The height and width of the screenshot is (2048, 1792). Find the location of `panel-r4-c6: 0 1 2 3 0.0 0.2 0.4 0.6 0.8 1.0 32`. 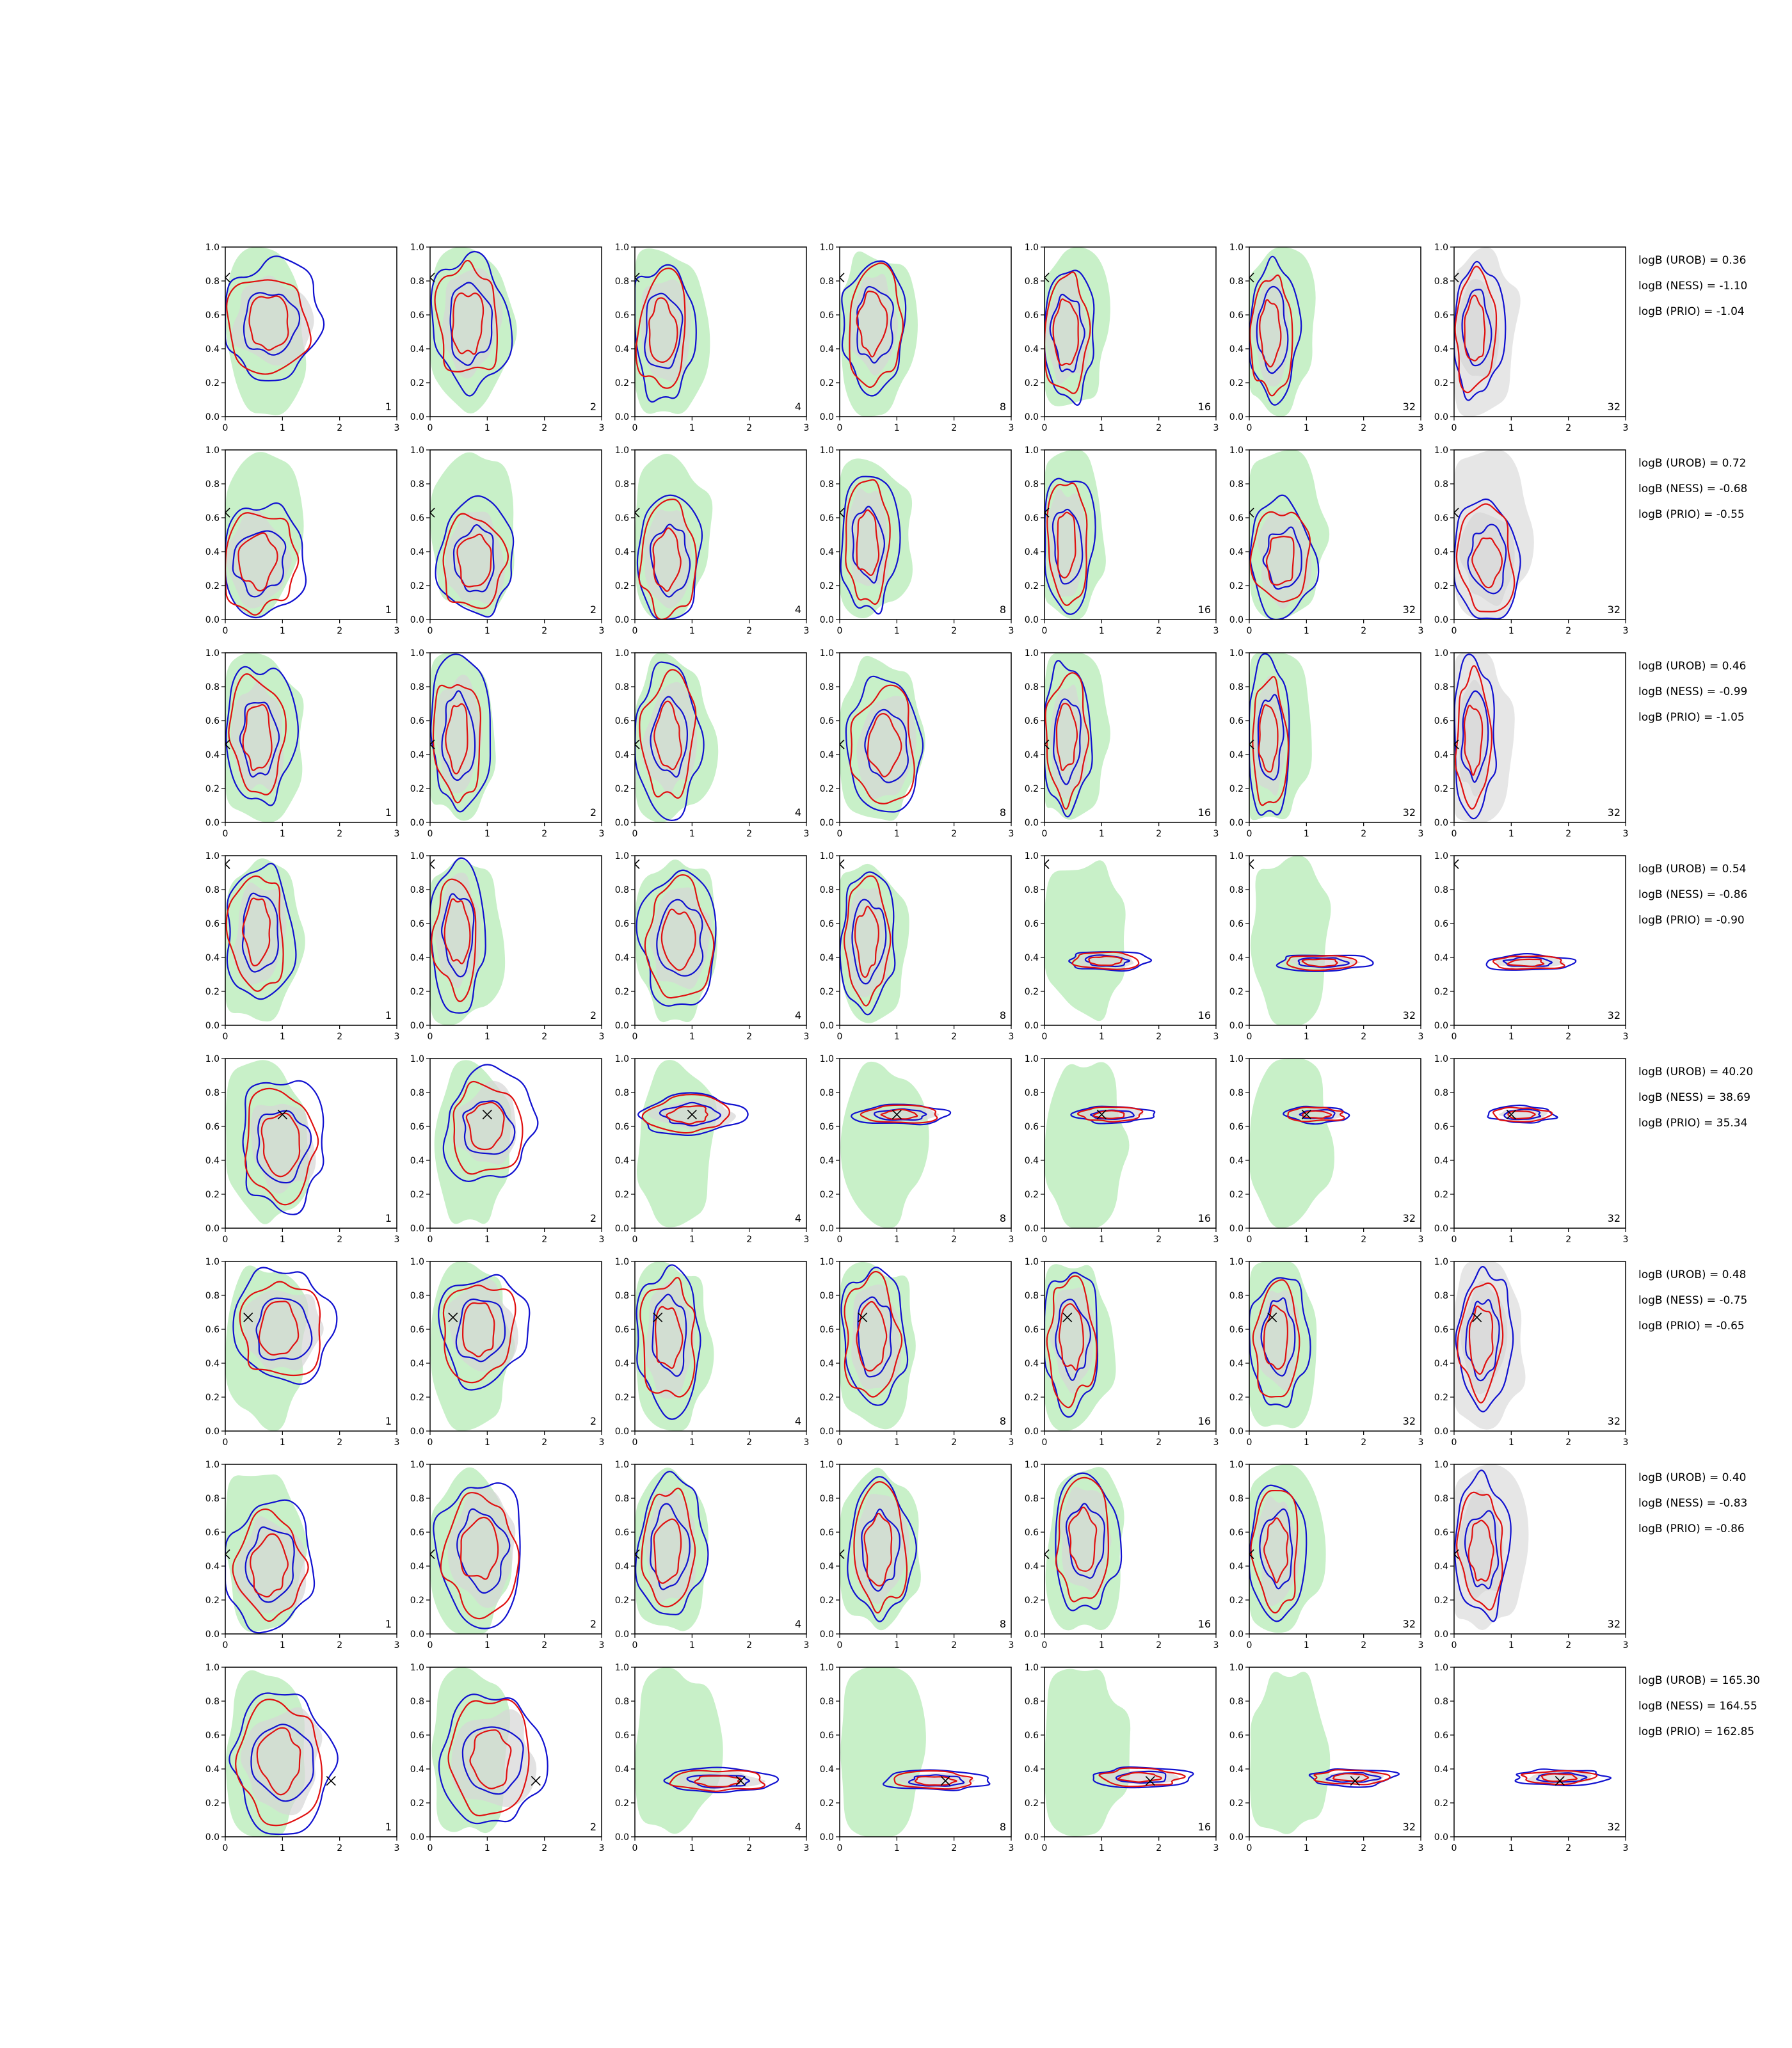

panel-r4-c6: 0 1 2 3 0.0 0.2 0.4 0.6 0.8 1.0 32 is located at coordinates (1326, 946).